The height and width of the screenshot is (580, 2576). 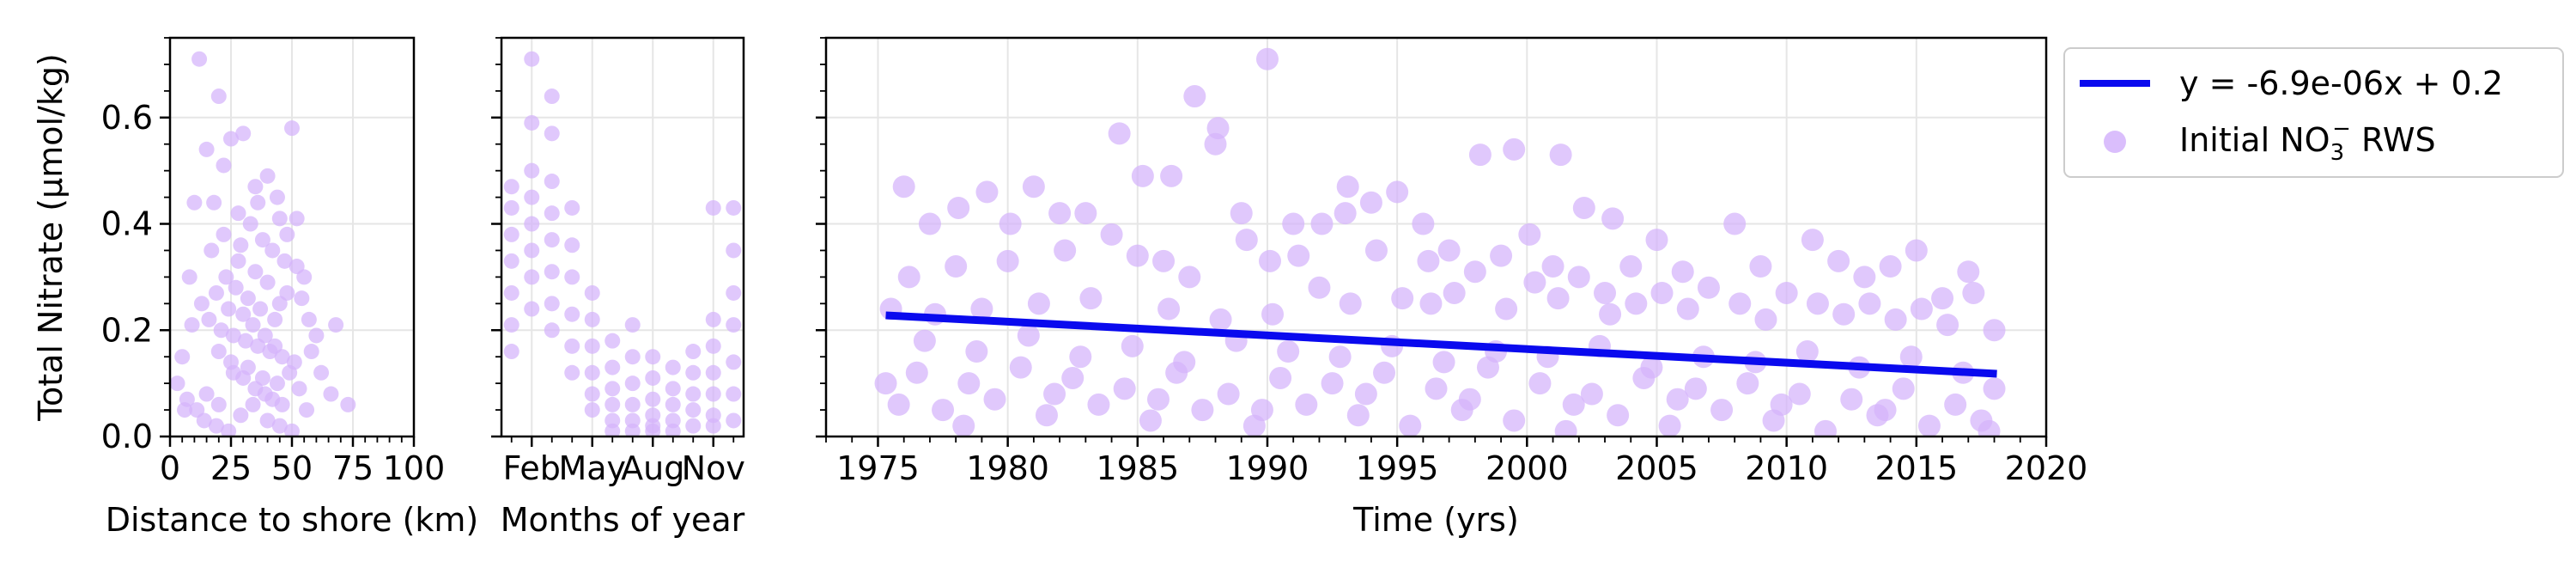 What do you see at coordinates (652, 468) in the screenshot?
I see `x-tick-label: Aug` at bounding box center [652, 468].